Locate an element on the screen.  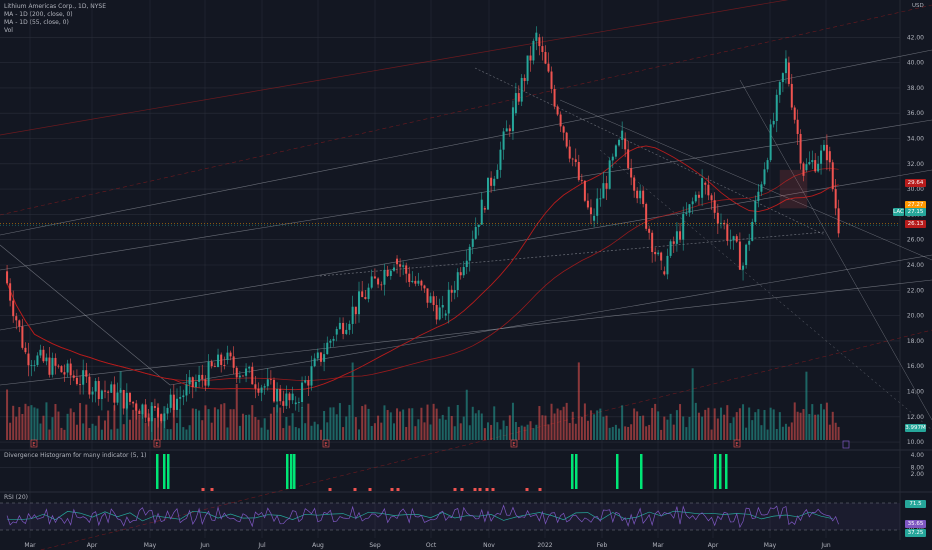
rsi-band is located at coordinates (450, 516).